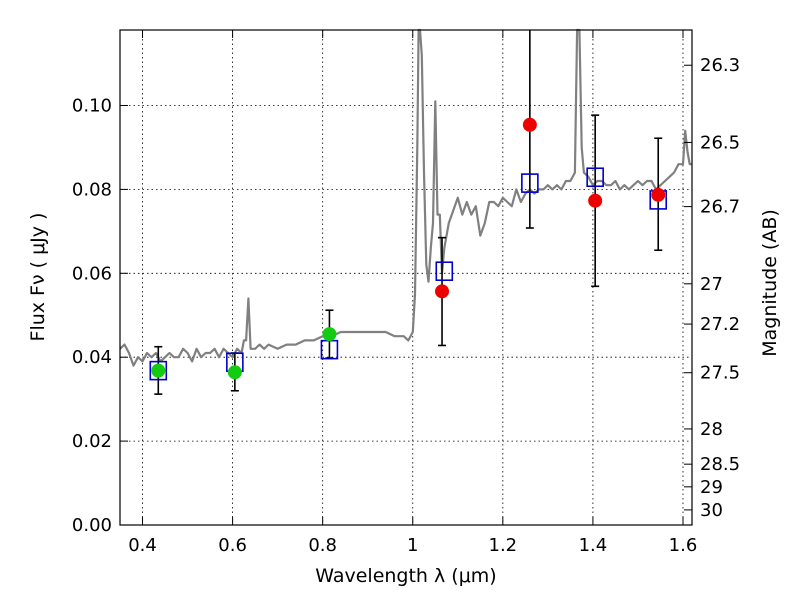  What do you see at coordinates (720, 324) in the screenshot?
I see `mag-tick-label: 27.2` at bounding box center [720, 324].